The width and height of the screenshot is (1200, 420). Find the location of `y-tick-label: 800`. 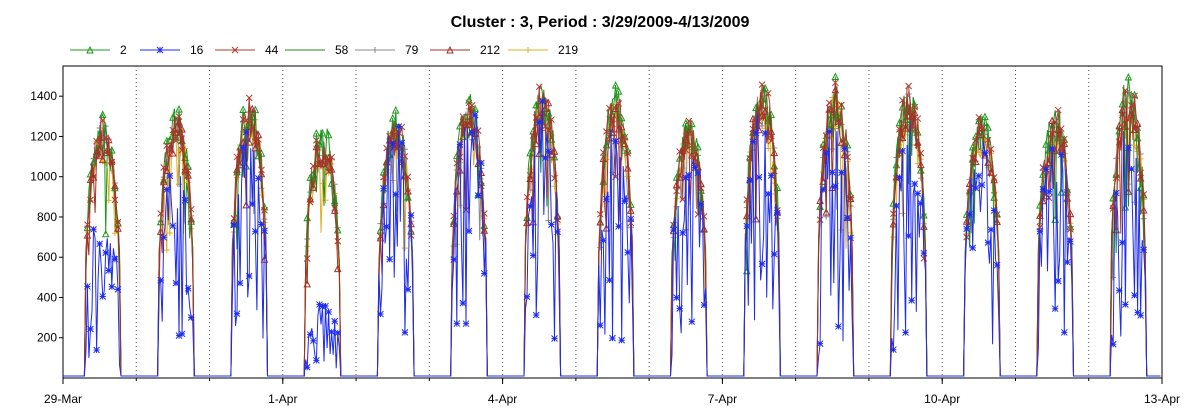

y-tick-label: 800 is located at coordinates (47, 217).